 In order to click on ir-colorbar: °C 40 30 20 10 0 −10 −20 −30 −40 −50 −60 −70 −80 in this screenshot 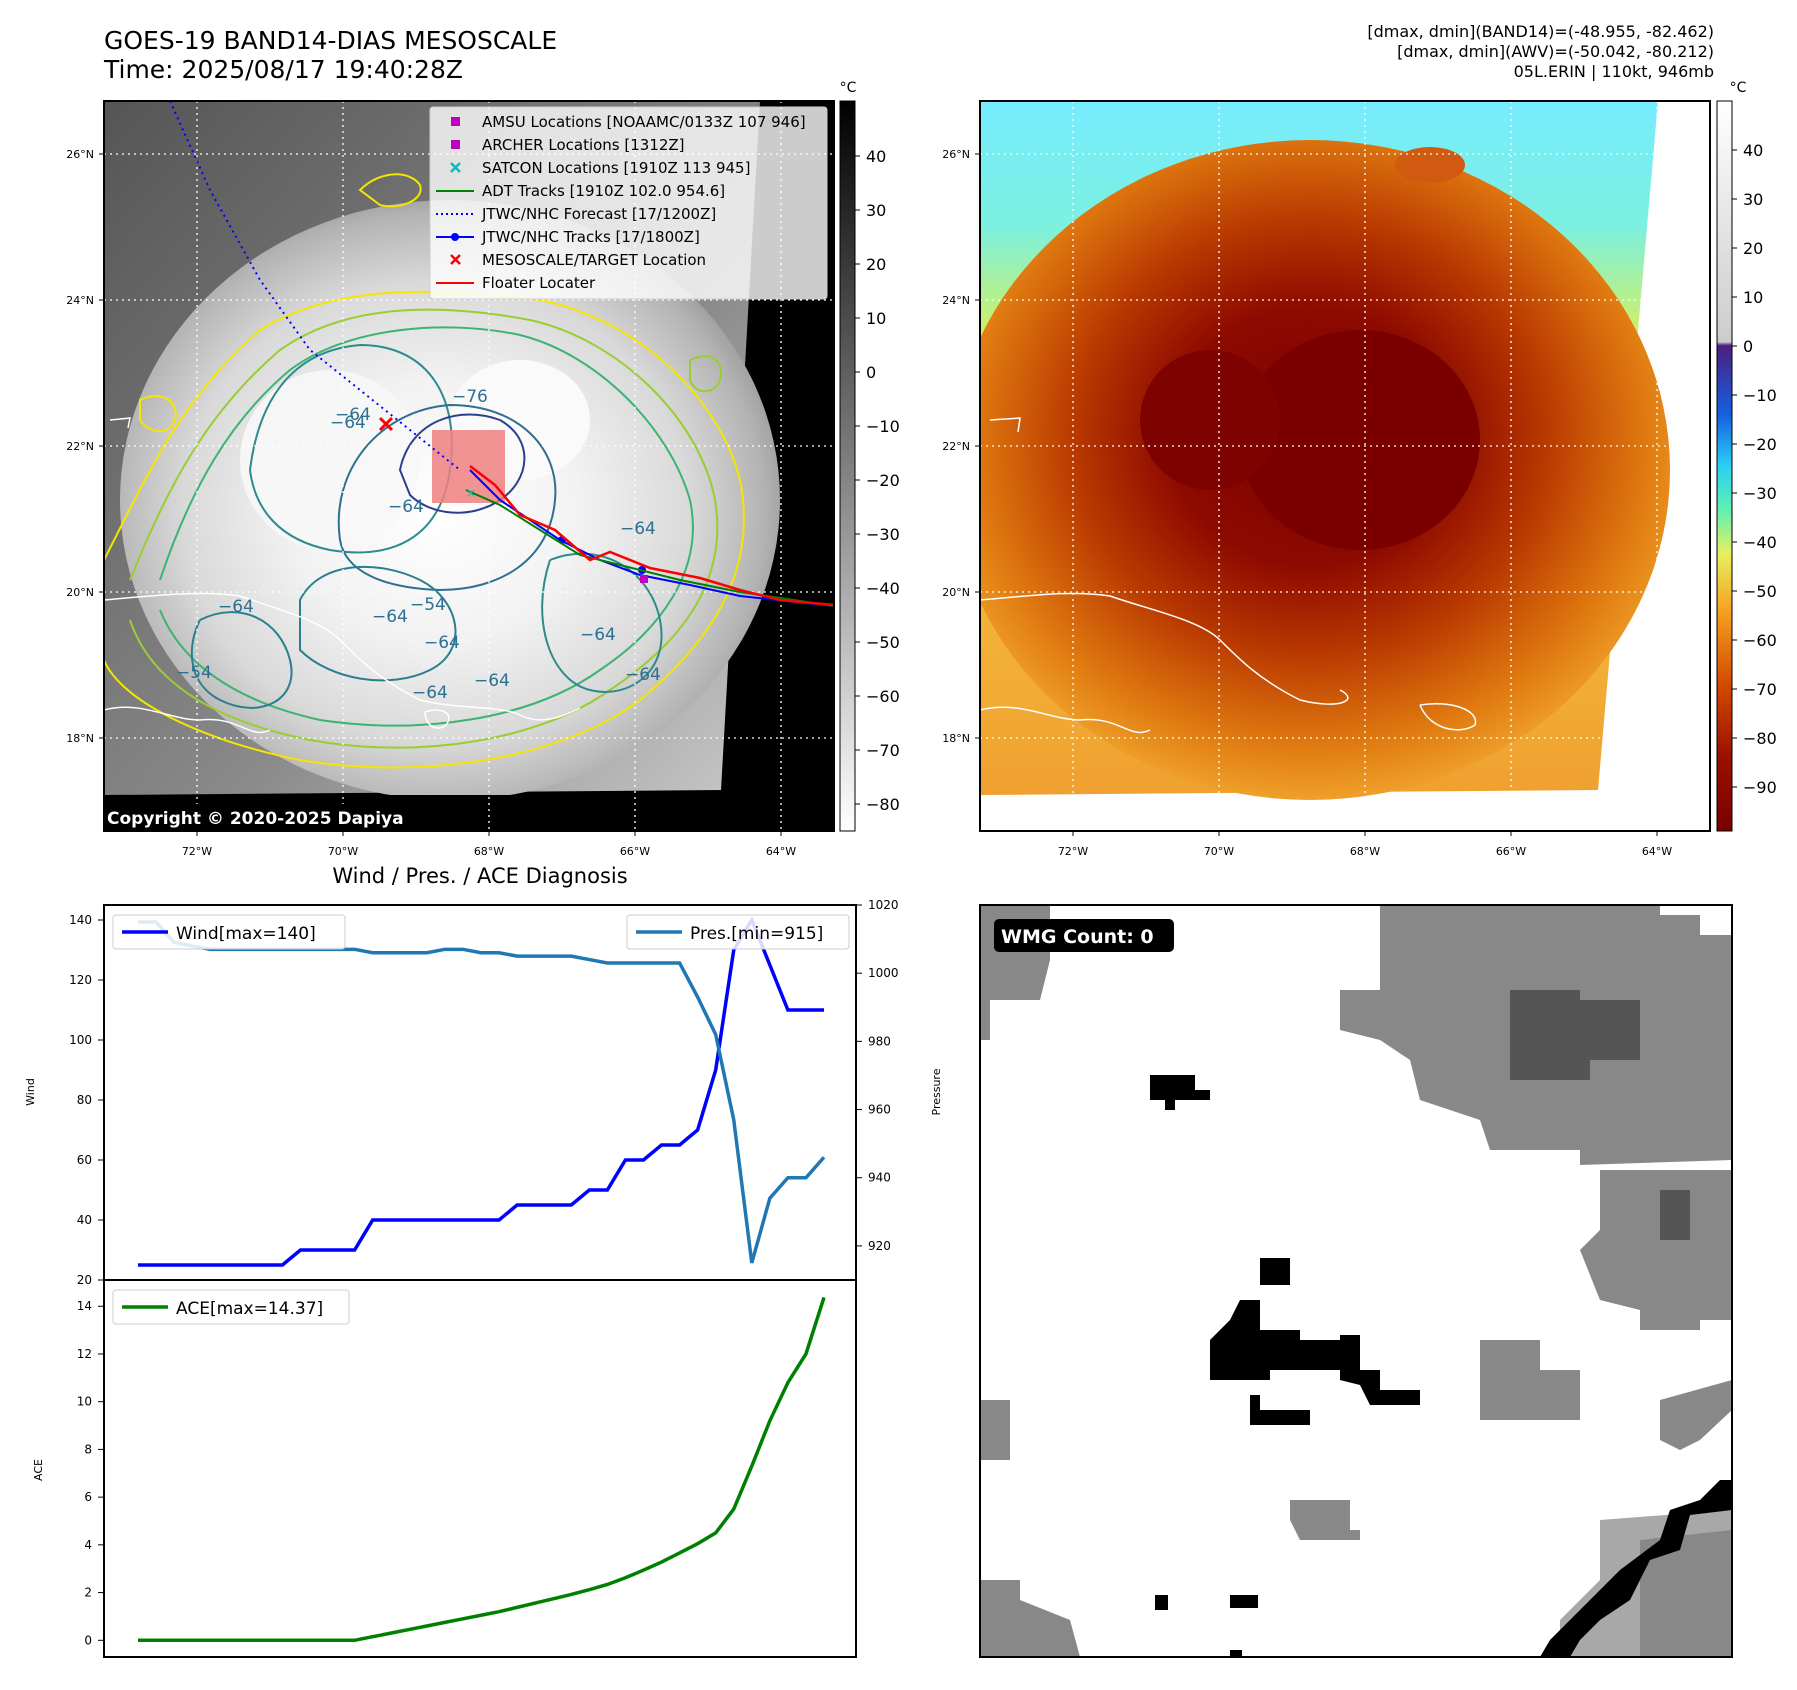, I will do `click(869, 456)`.